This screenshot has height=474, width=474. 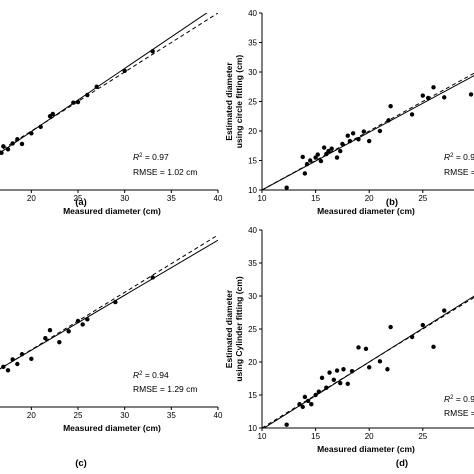 I want to click on r-squared-label: R2 = 0.90, so click(x=459, y=399).